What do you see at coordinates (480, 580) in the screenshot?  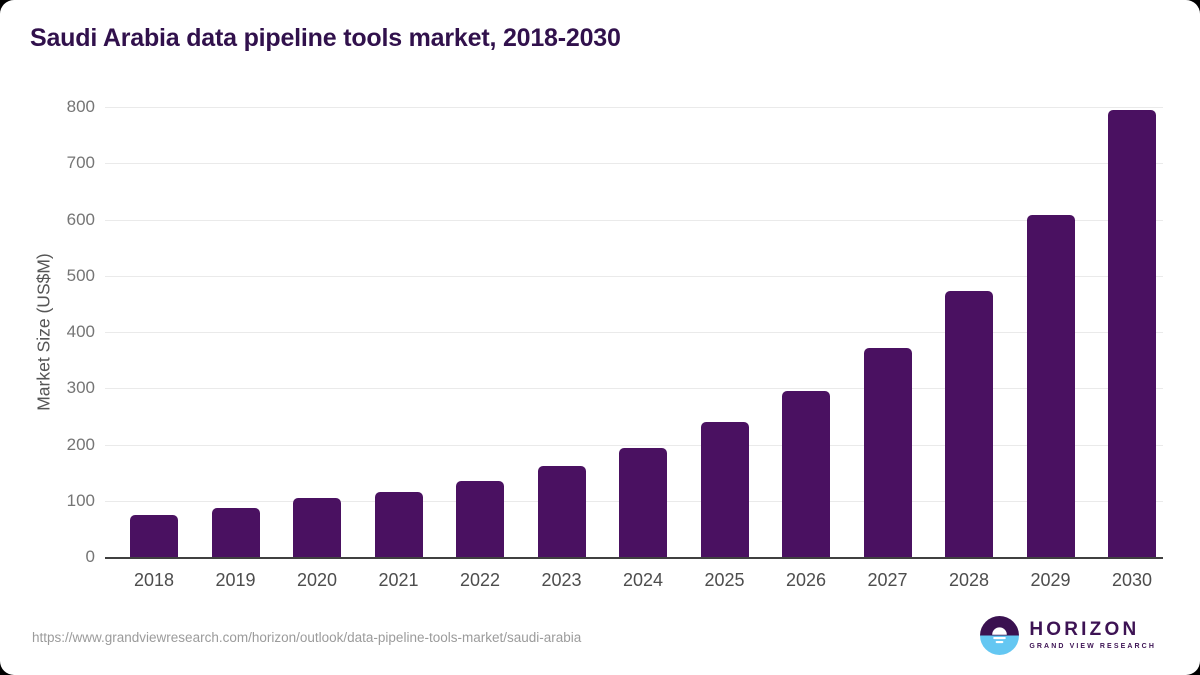 I see `x-tick-label-2022: 2022` at bounding box center [480, 580].